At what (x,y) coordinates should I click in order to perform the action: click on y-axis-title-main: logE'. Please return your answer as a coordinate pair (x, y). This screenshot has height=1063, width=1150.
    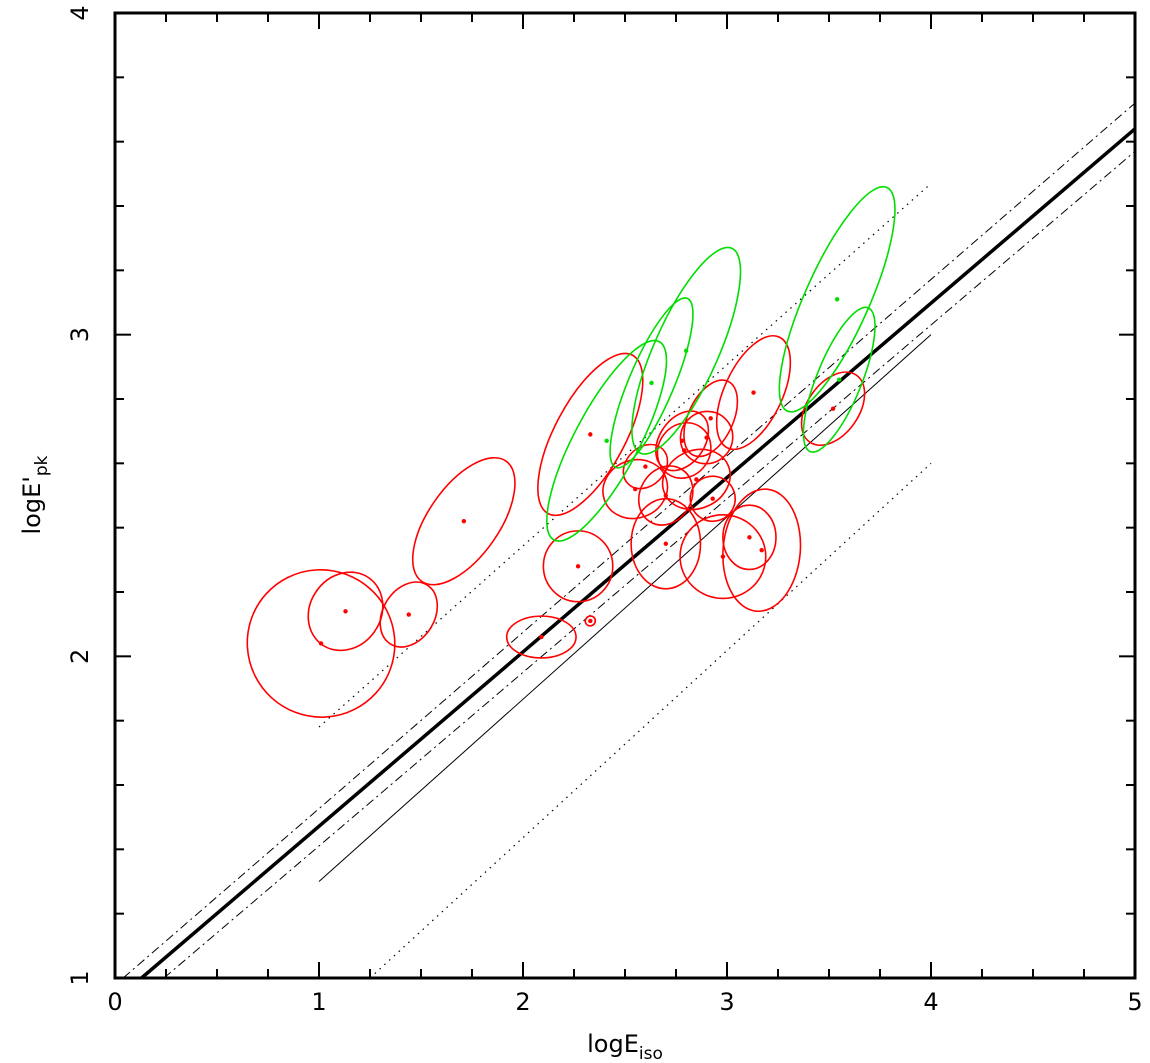
    Looking at the image, I should click on (32, 505).